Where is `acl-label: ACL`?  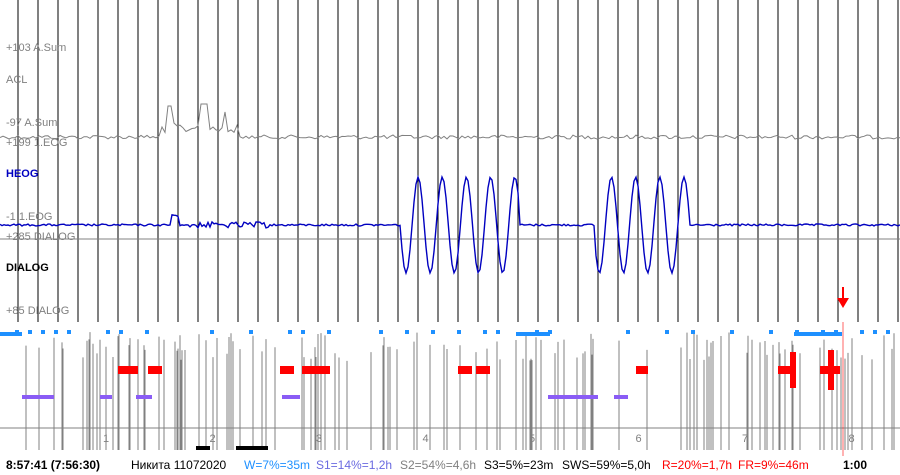 acl-label: ACL is located at coordinates (16, 80).